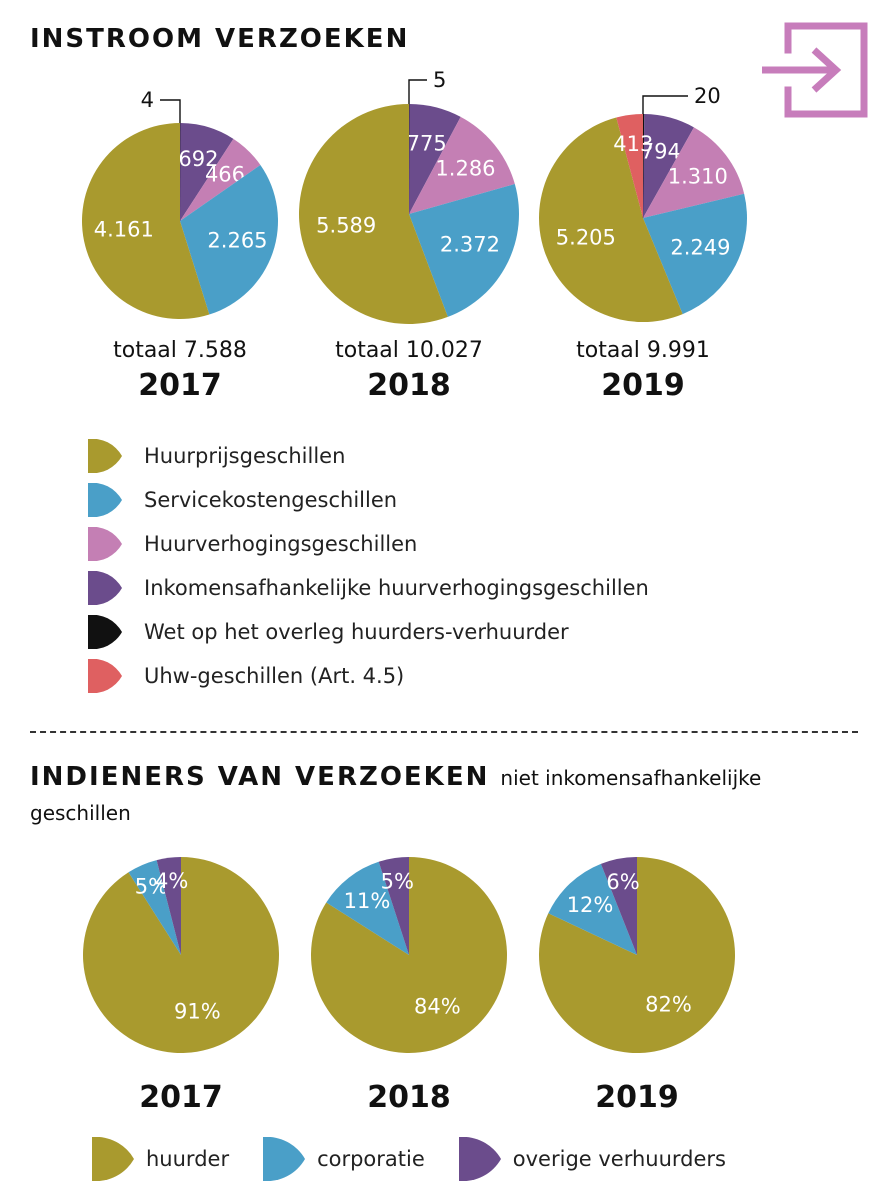 This screenshot has width=890, height=1200. Describe the element at coordinates (427, 144) in the screenshot. I see `slice-label: 775` at that location.